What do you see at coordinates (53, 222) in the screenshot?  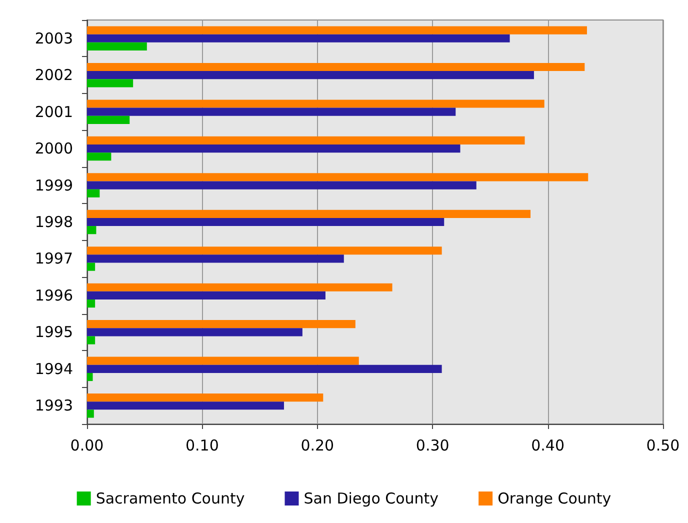 I see `y-tick-label: 1998` at bounding box center [53, 222].